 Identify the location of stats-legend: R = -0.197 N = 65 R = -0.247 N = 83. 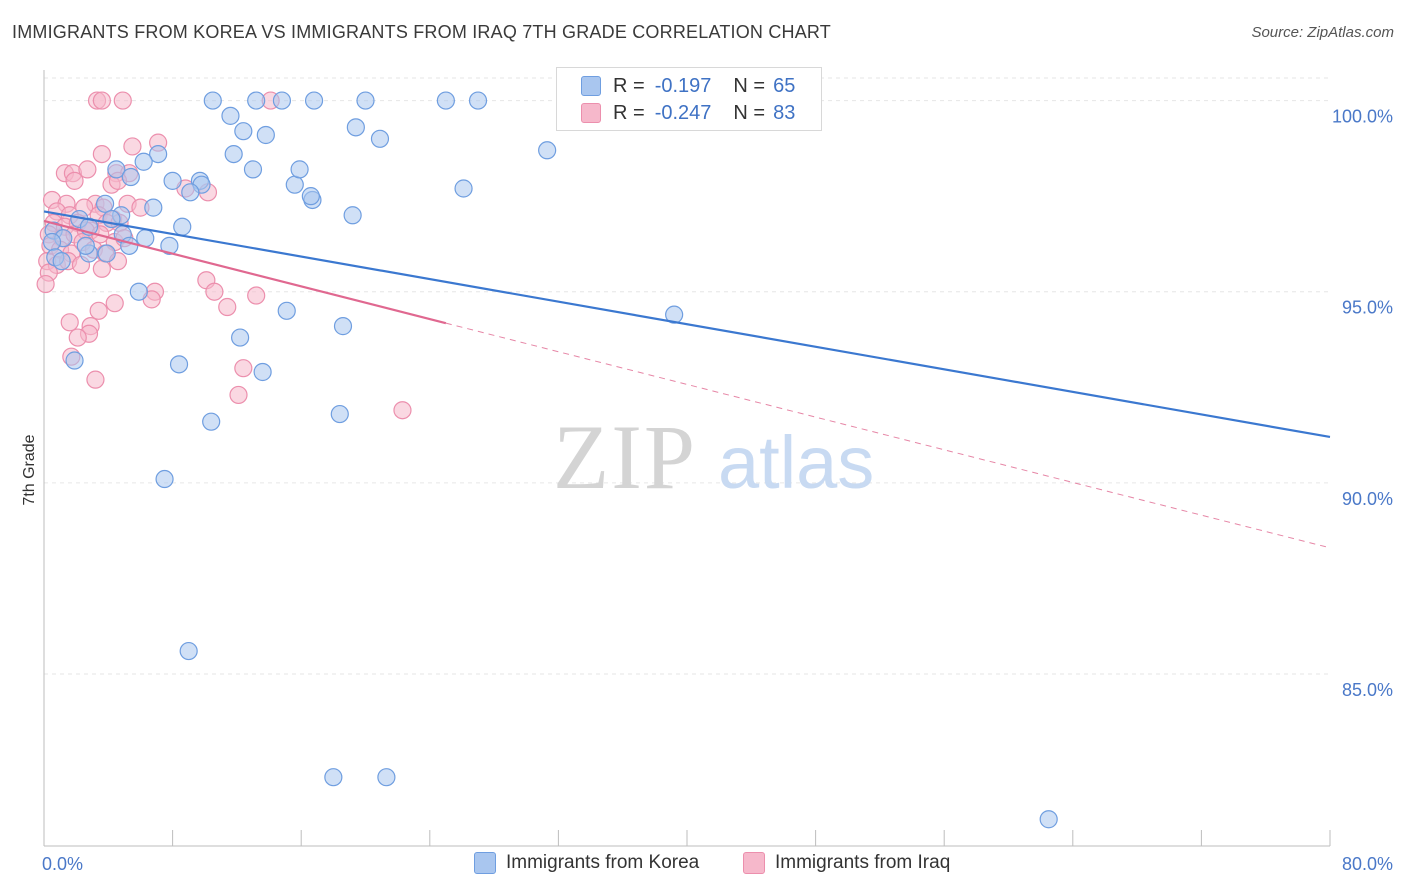
(689, 99).